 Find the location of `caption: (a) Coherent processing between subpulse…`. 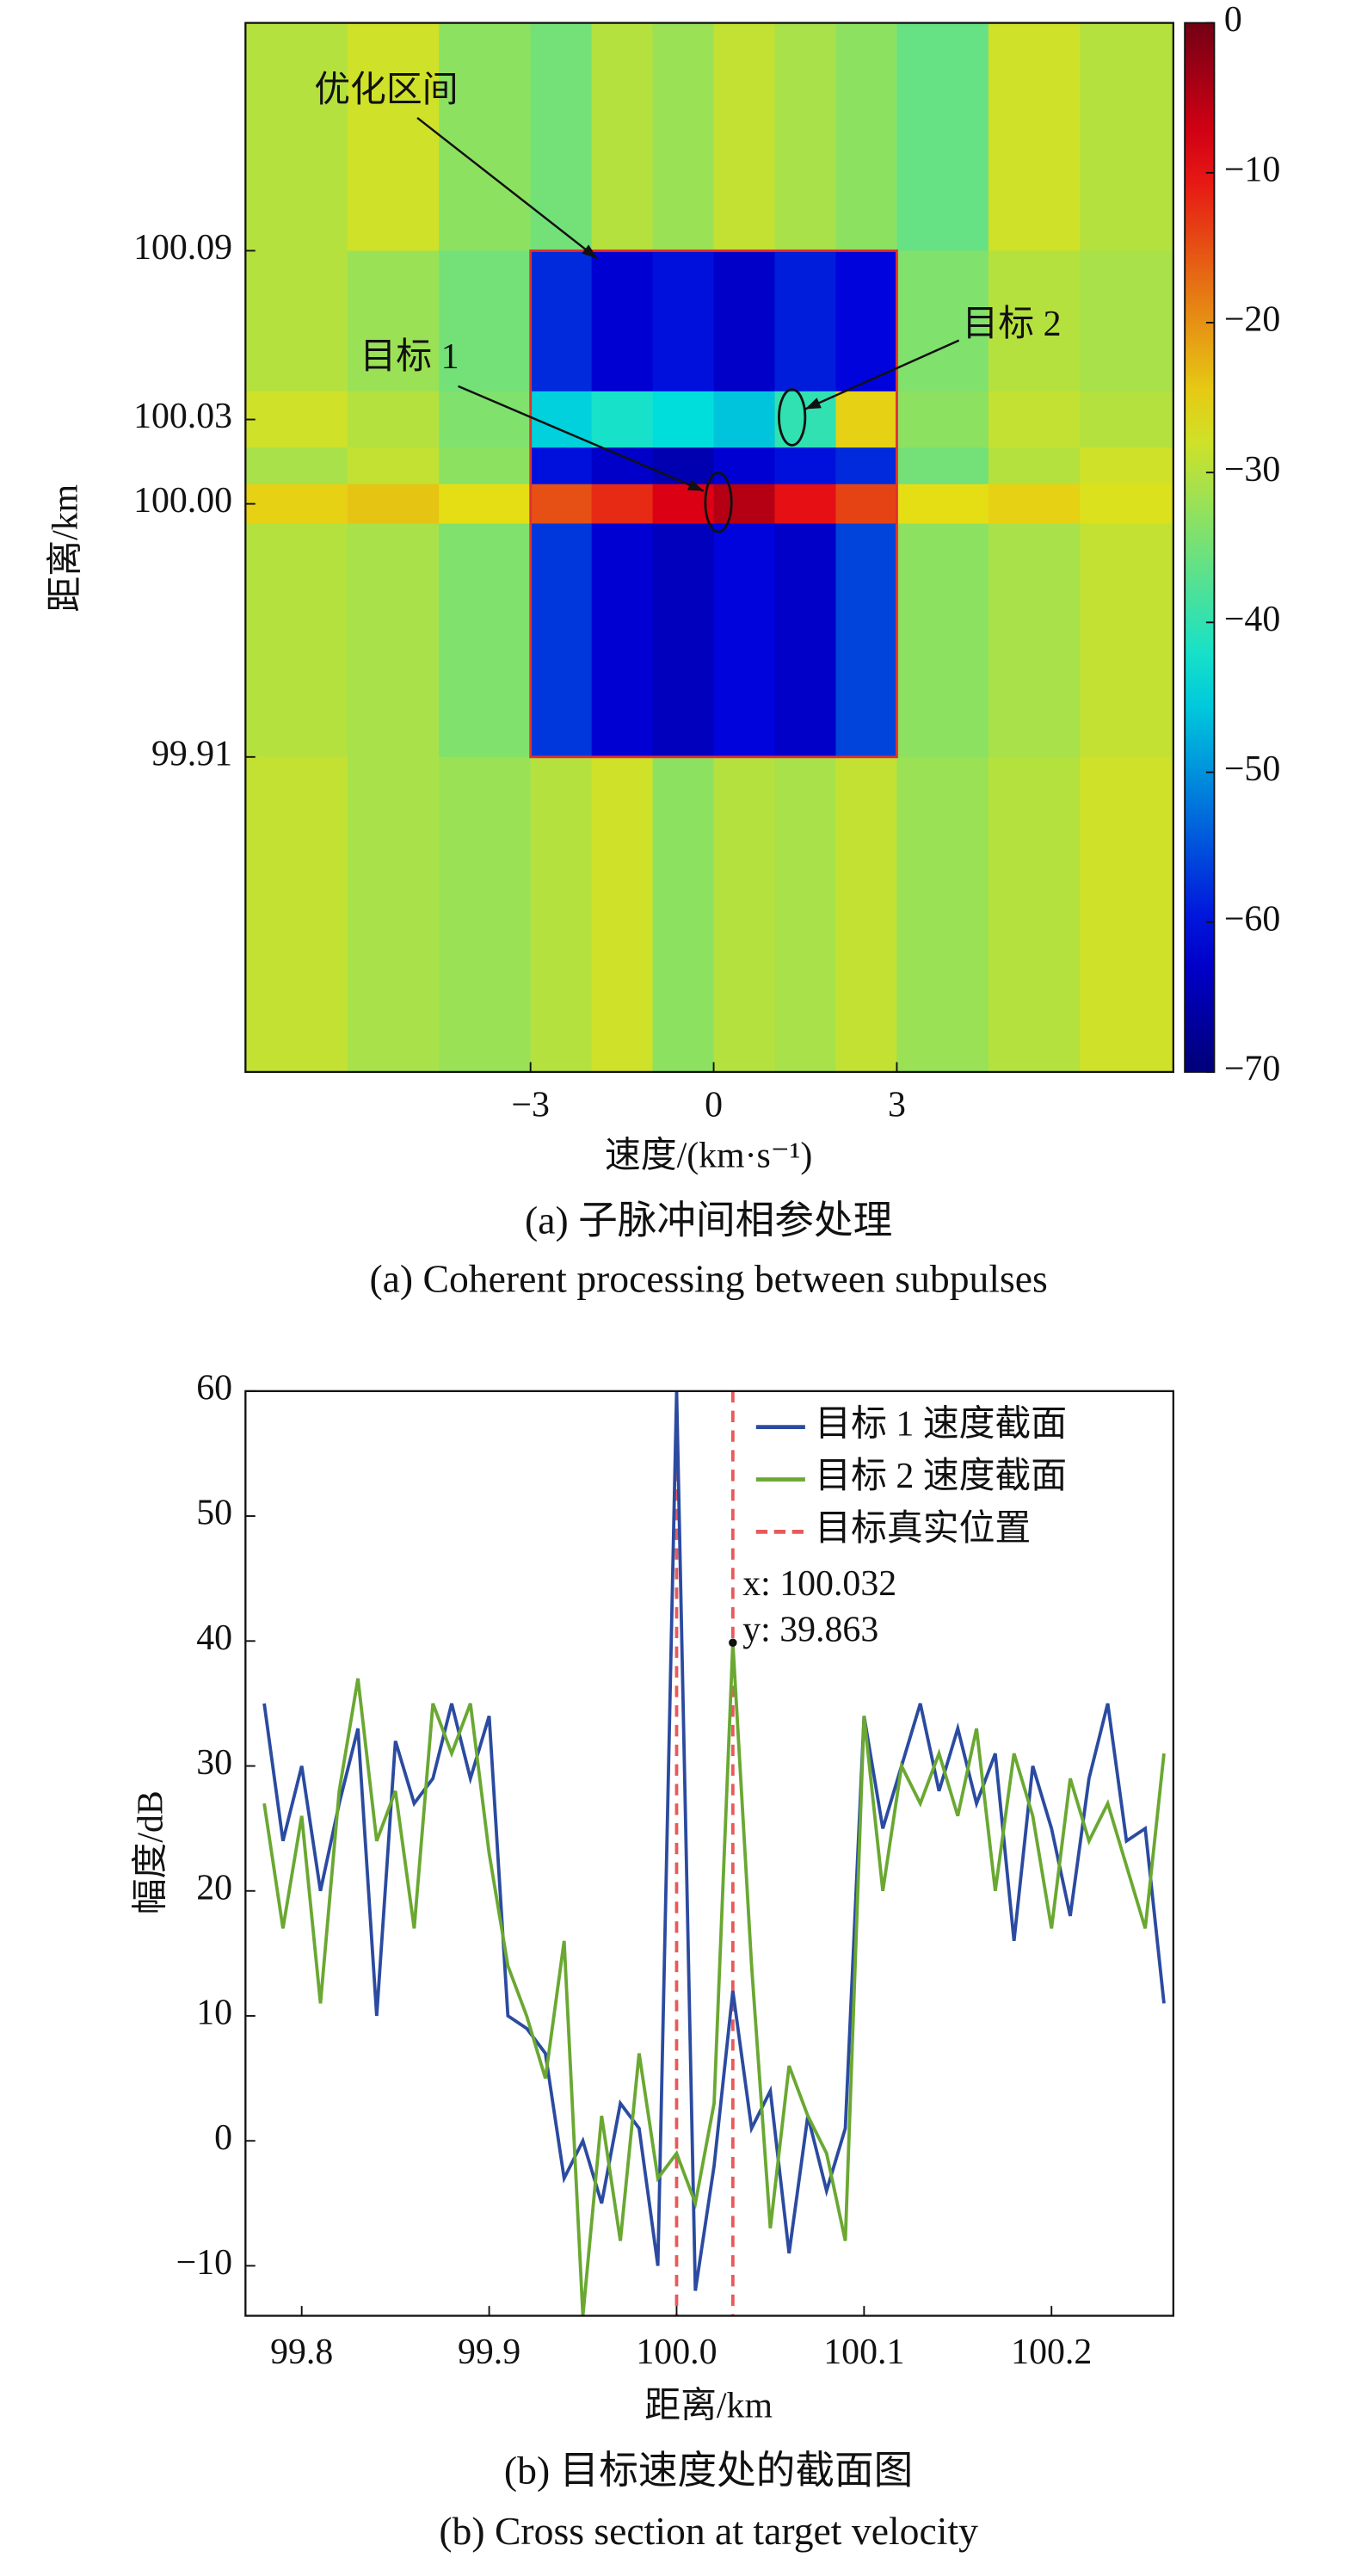

caption: (a) Coherent processing between subpulse… is located at coordinates (708, 1279).